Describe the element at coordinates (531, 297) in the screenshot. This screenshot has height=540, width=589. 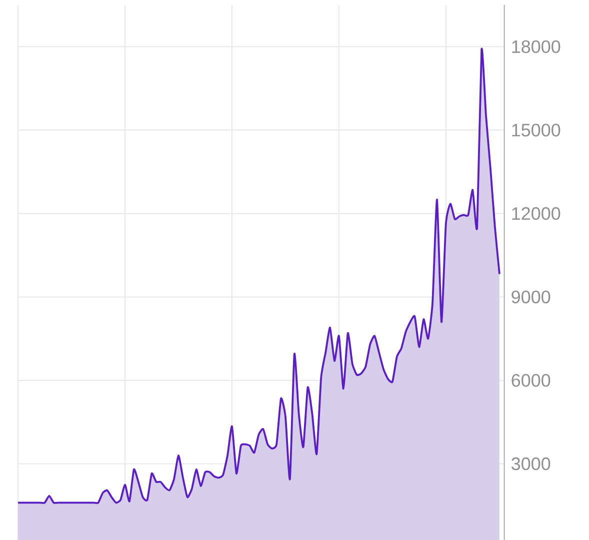
I see `y-tick-label: 9000` at that location.